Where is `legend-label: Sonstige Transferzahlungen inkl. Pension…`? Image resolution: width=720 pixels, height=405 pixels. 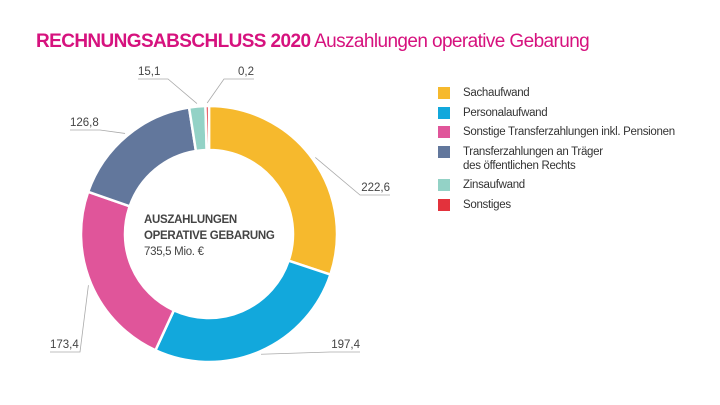 legend-label: Sonstige Transferzahlungen inkl. Pension… is located at coordinates (569, 132).